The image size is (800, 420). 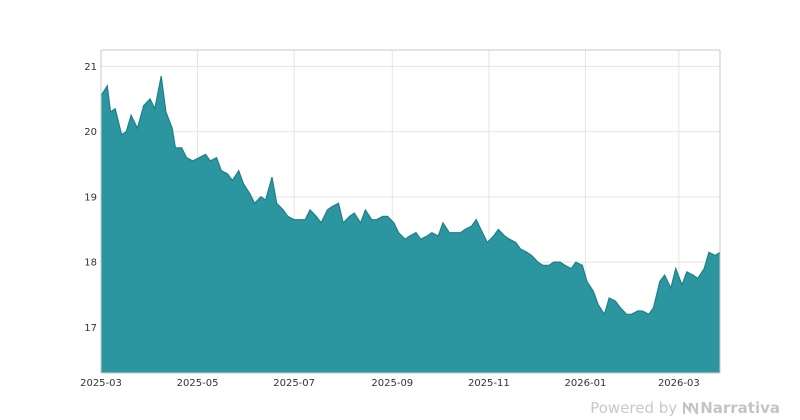 What do you see at coordinates (489, 383) in the screenshot?
I see `x-tick-label: 2025-11` at bounding box center [489, 383].